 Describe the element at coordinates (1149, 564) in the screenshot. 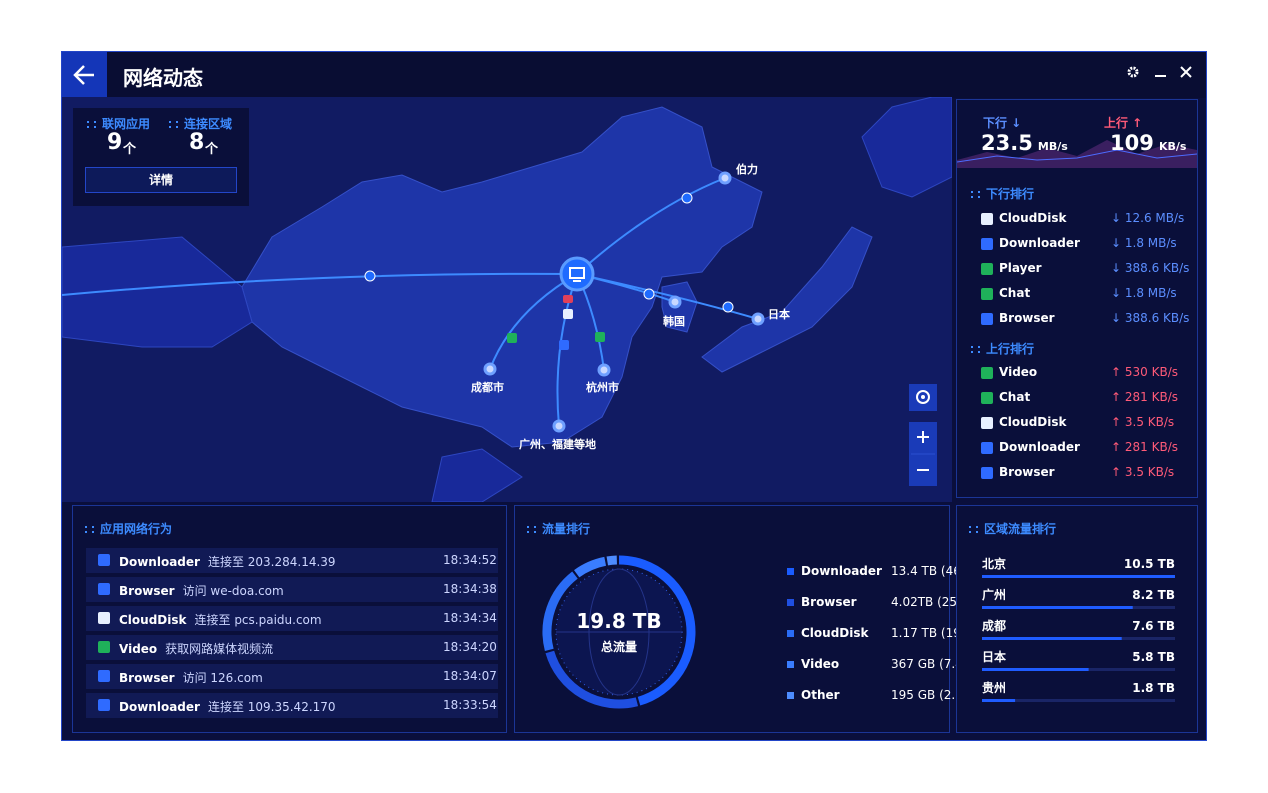

I see `region-value: 10.5 TB` at that location.